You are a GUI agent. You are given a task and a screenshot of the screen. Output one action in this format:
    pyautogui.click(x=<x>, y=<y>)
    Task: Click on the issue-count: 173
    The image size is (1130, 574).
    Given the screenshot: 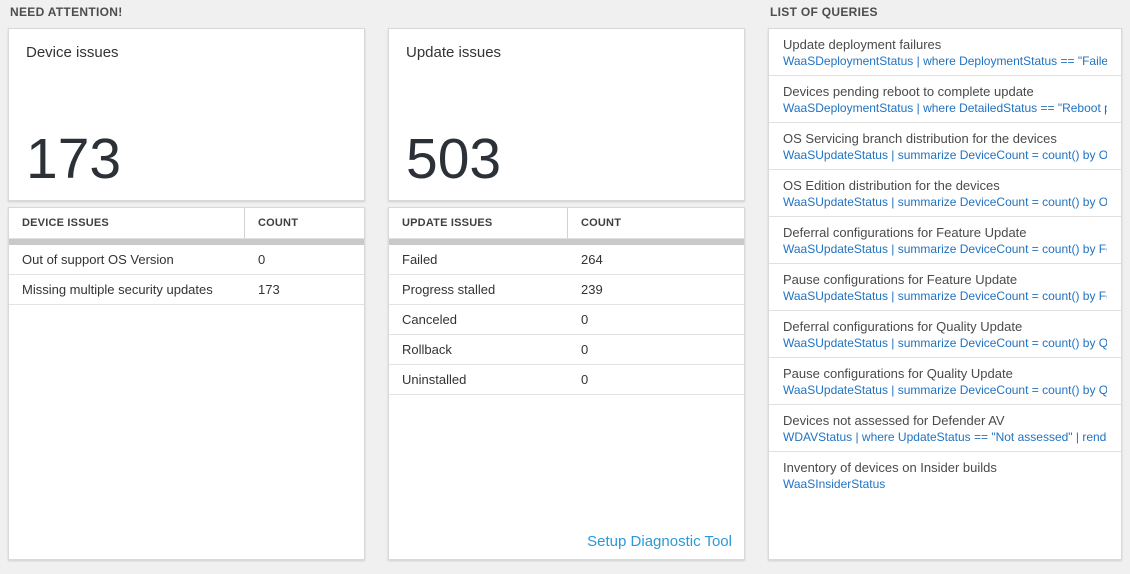 What is the action you would take?
    pyautogui.click(x=269, y=289)
    